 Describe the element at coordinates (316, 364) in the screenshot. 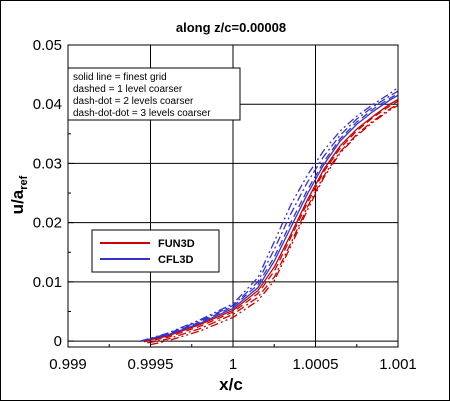

I see `x-tick-label: 1.0005` at that location.